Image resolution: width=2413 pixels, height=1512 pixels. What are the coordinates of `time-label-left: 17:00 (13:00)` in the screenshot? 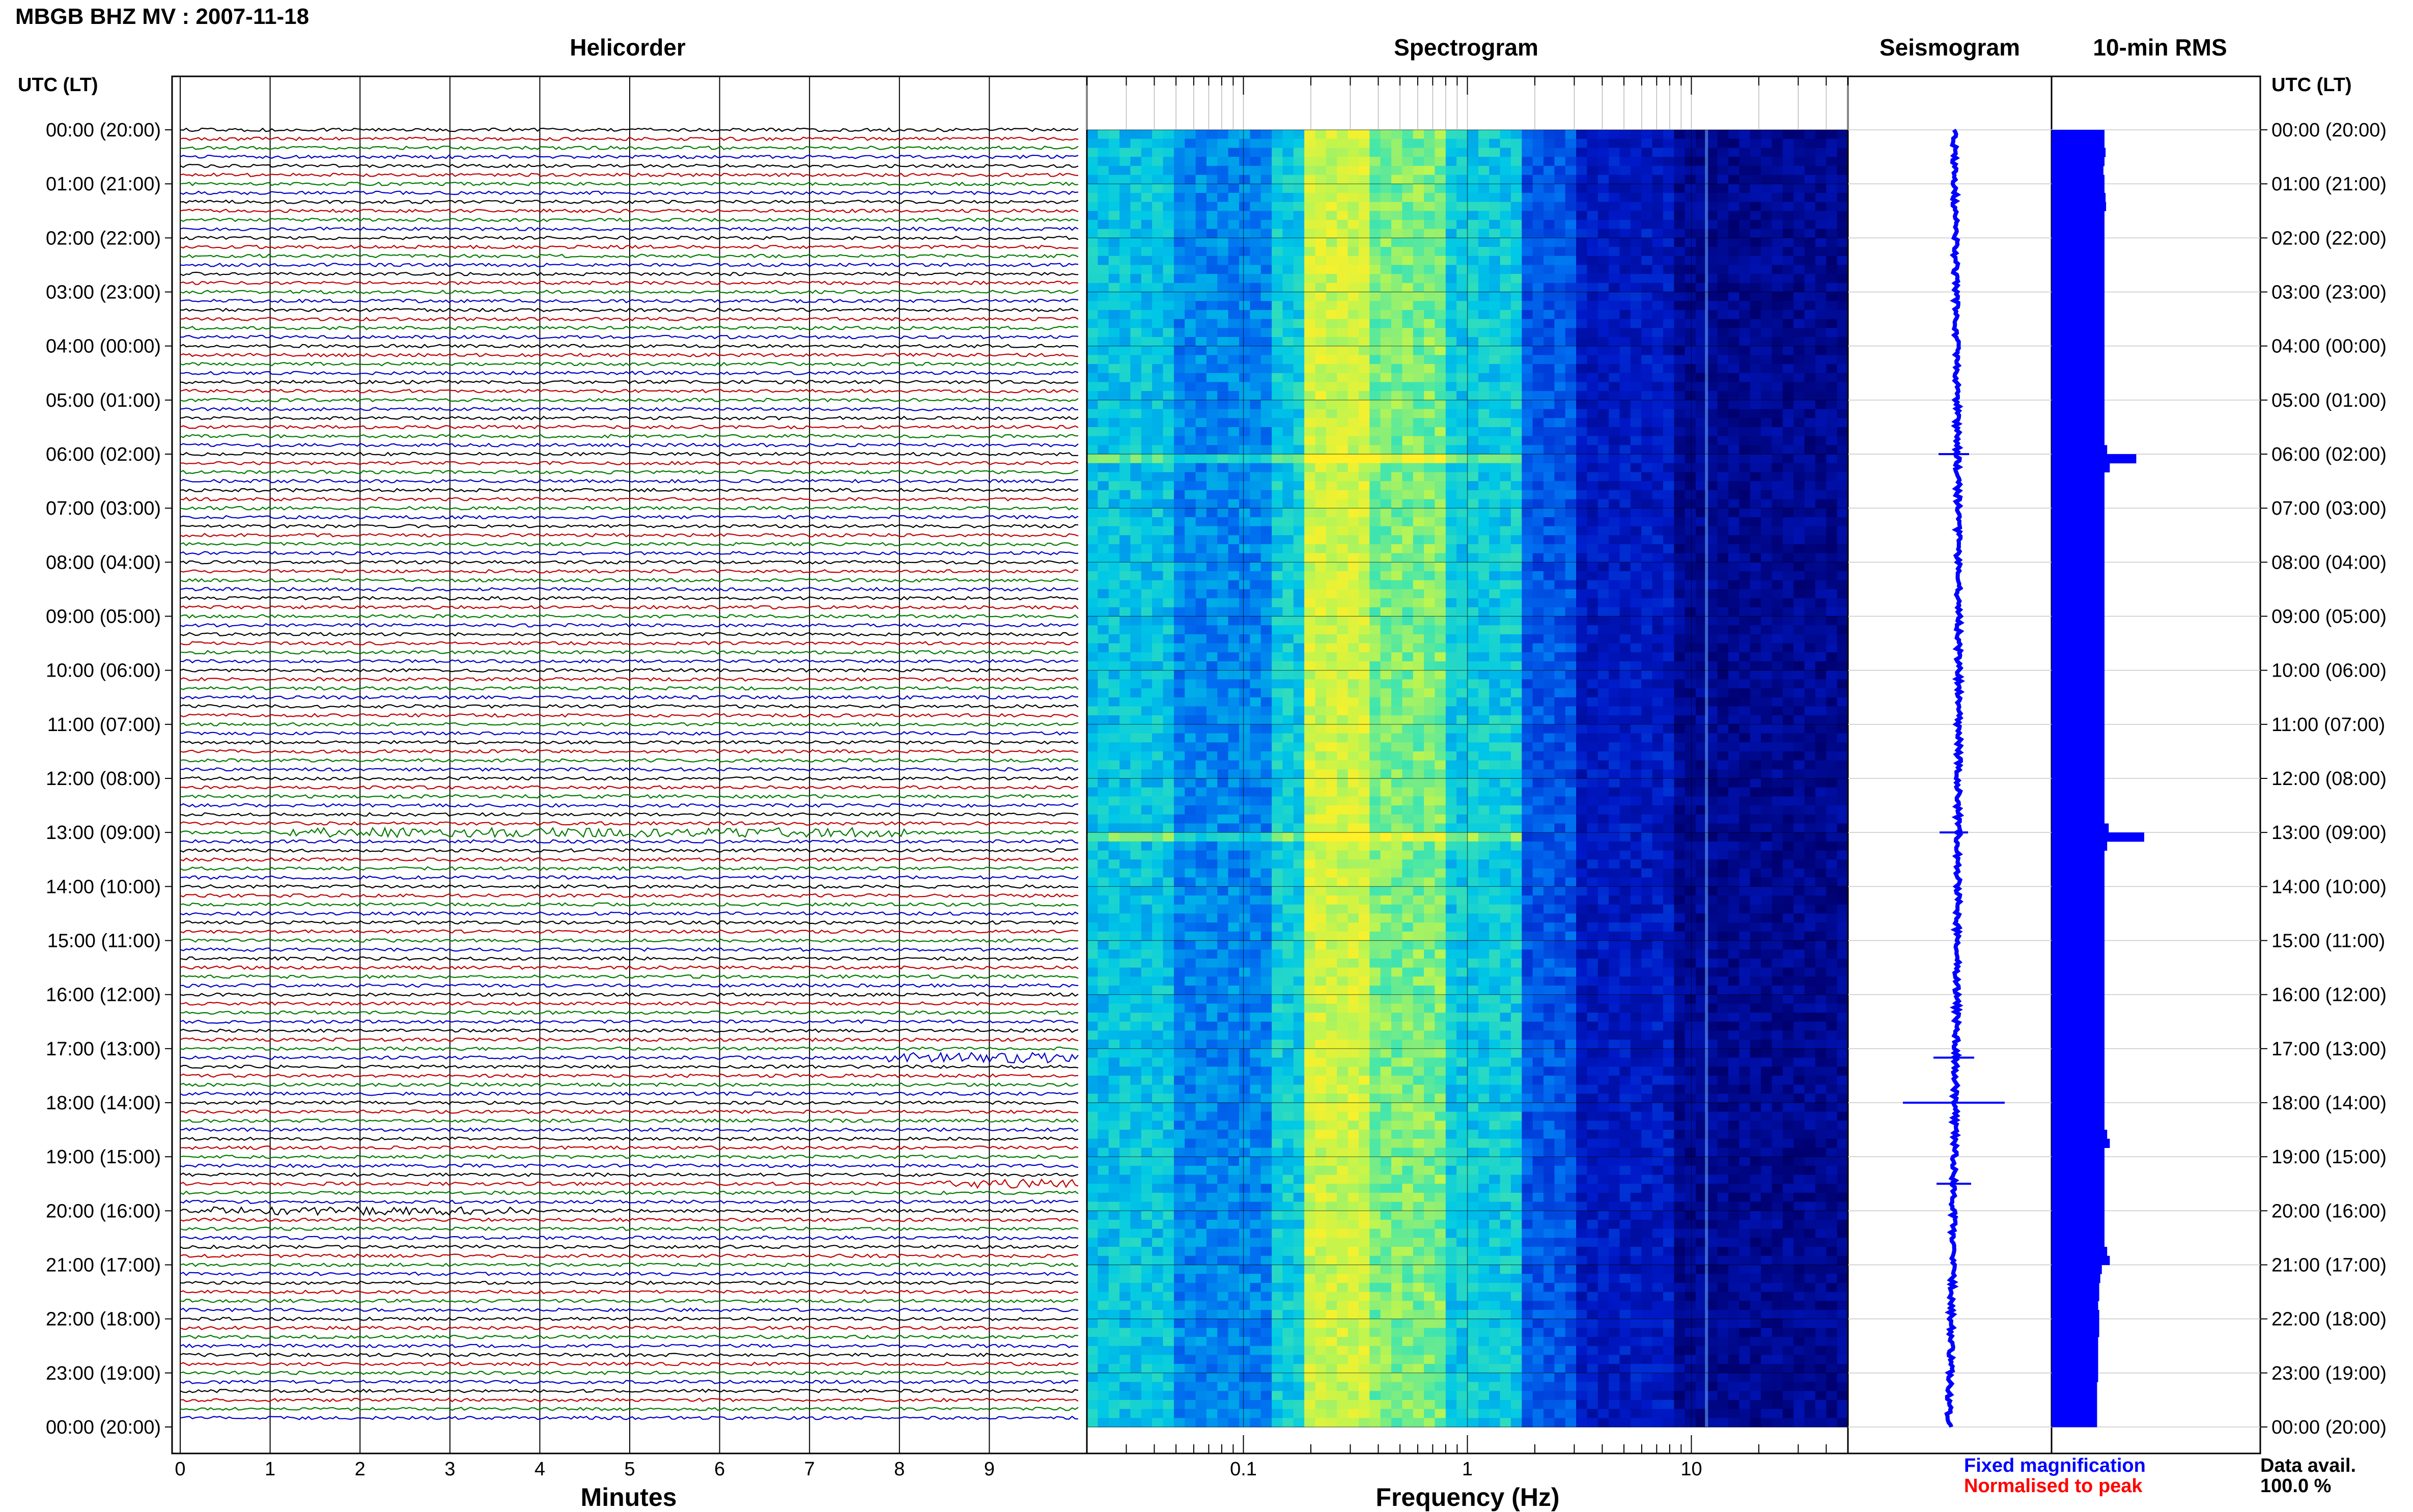 It's located at (103, 1049).